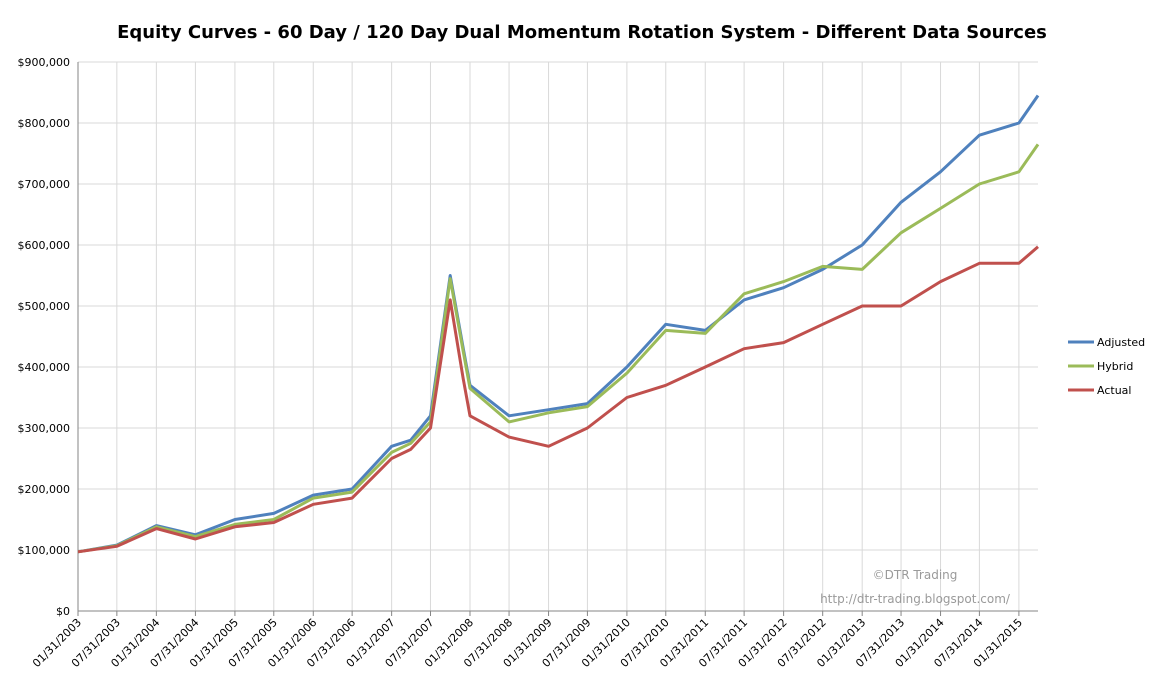 The image size is (1166, 692). What do you see at coordinates (1121, 342) in the screenshot?
I see `legend-label-adjusted: Adjusted` at bounding box center [1121, 342].